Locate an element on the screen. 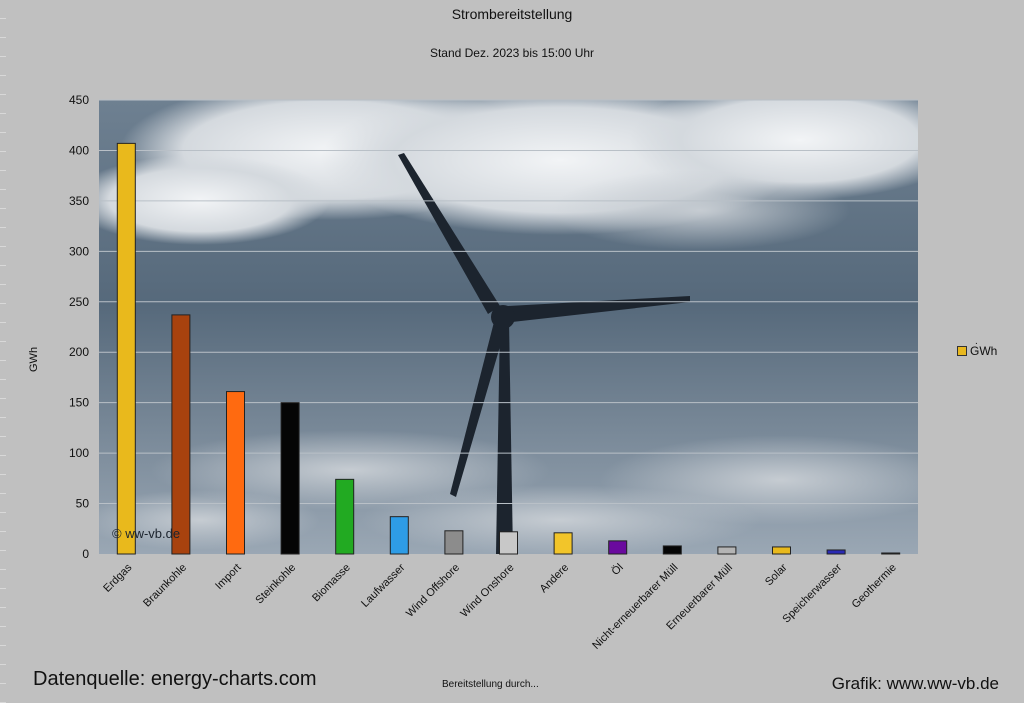  x-tick-label: Nicht-erneuerbarer Müll is located at coordinates (635, 607).